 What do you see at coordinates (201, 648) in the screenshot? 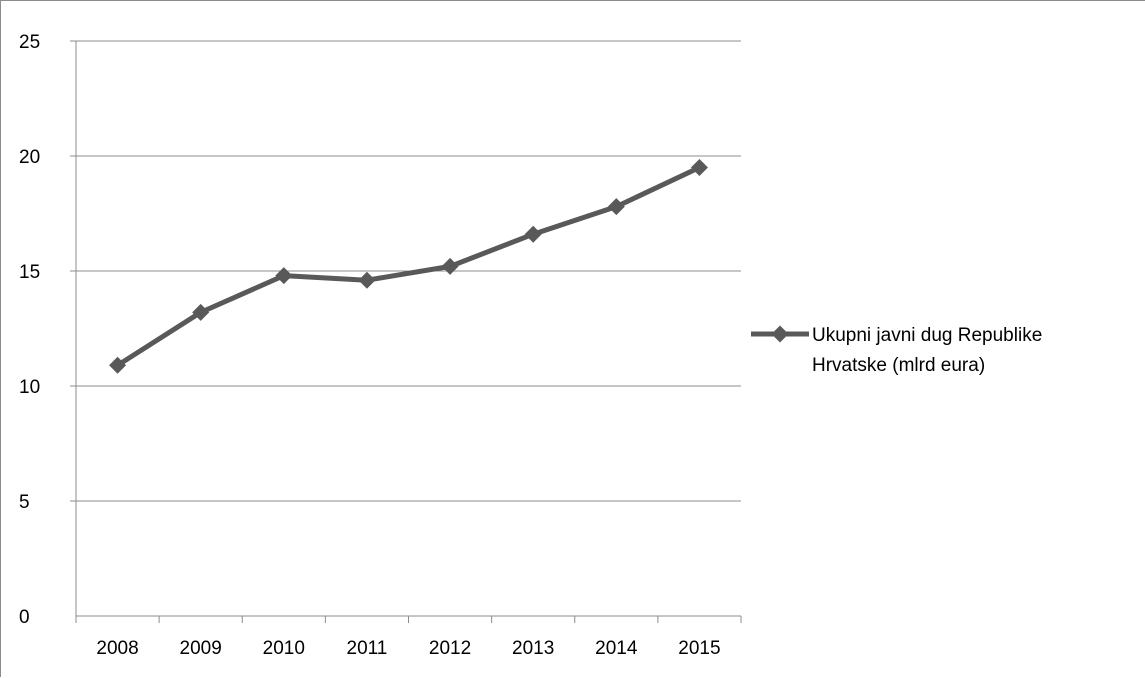
I see `x-tick-label: 2009` at bounding box center [201, 648].